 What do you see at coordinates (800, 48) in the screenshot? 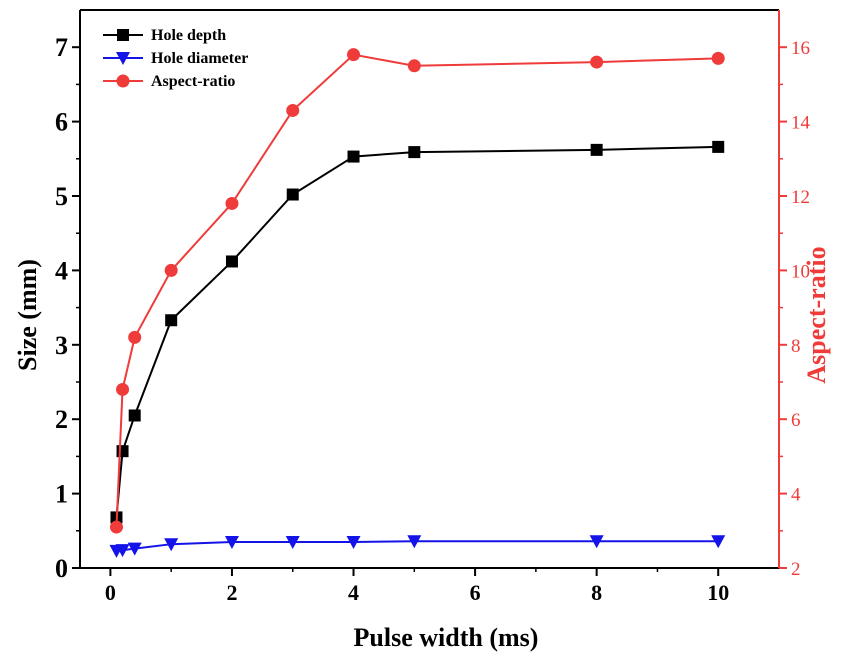
I see `y-right-tick-label: 16` at bounding box center [800, 48].